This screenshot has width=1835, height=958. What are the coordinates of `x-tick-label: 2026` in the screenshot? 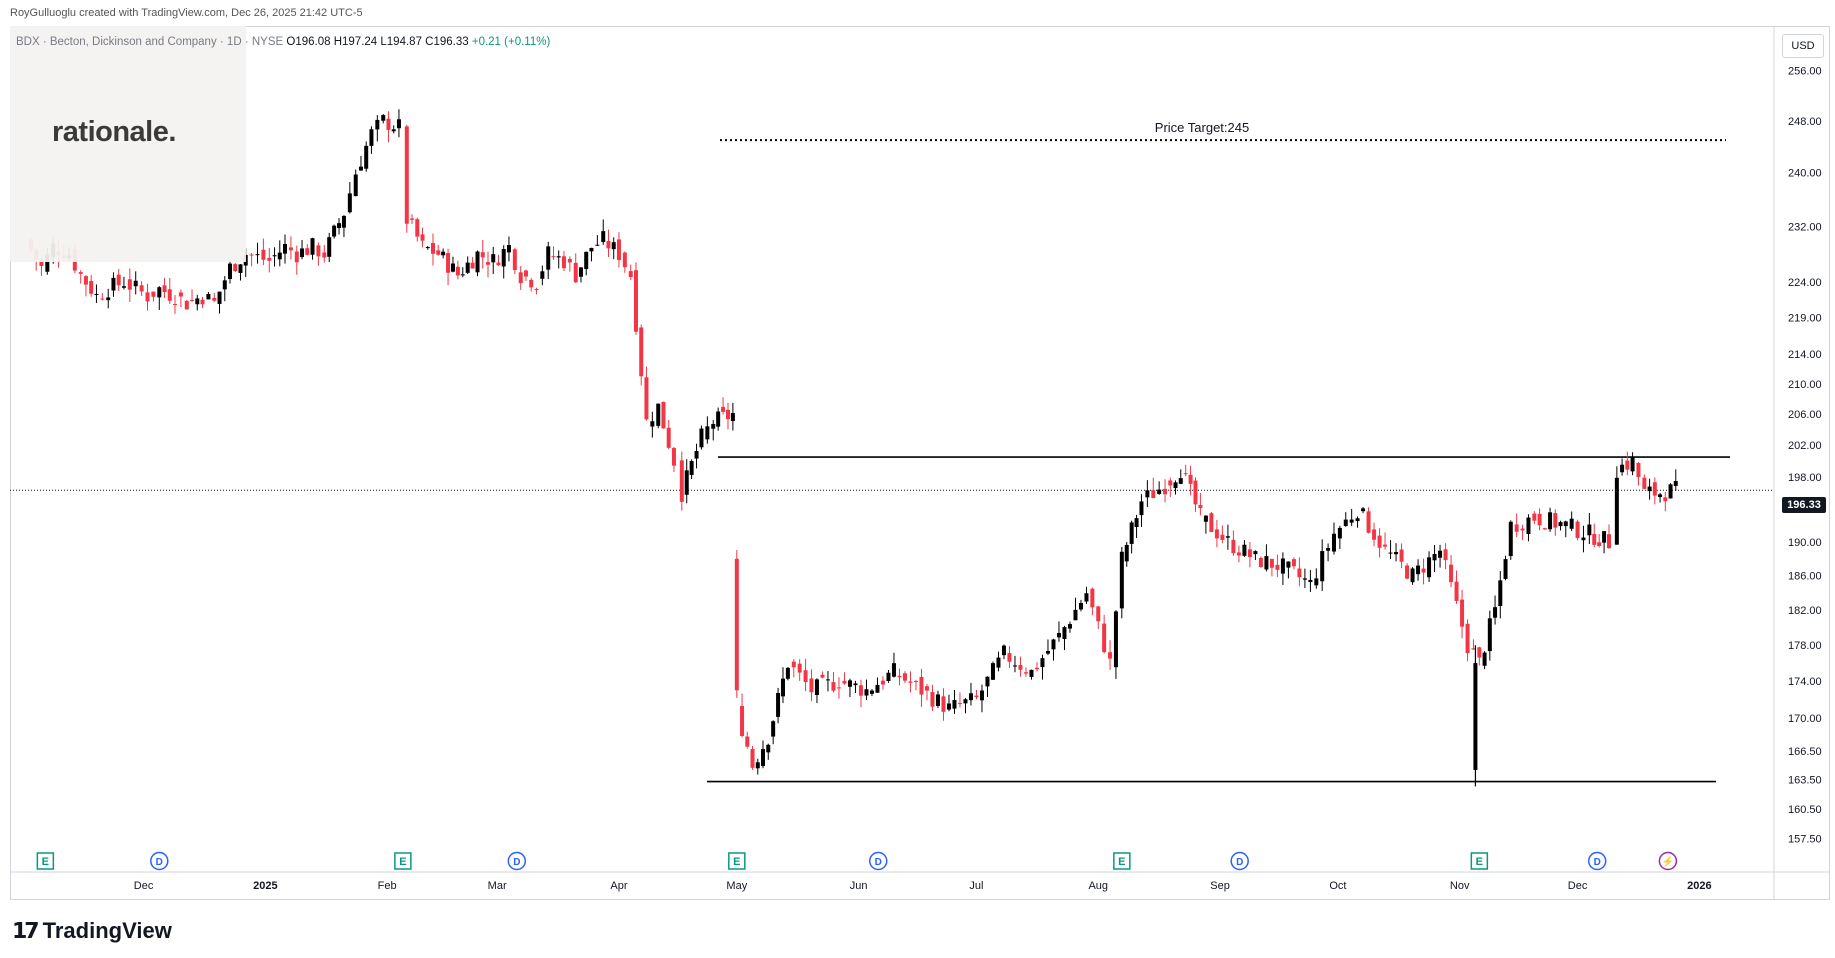 It's located at (1699, 886).